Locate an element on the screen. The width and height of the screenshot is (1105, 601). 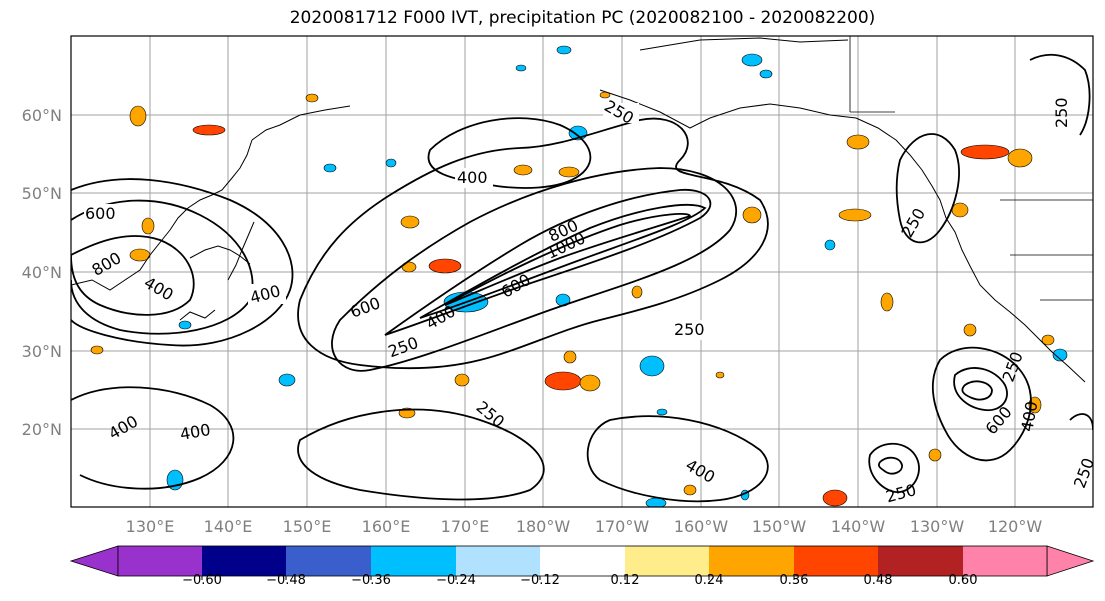
colorbar-ticks is located at coordinates (582, 578).